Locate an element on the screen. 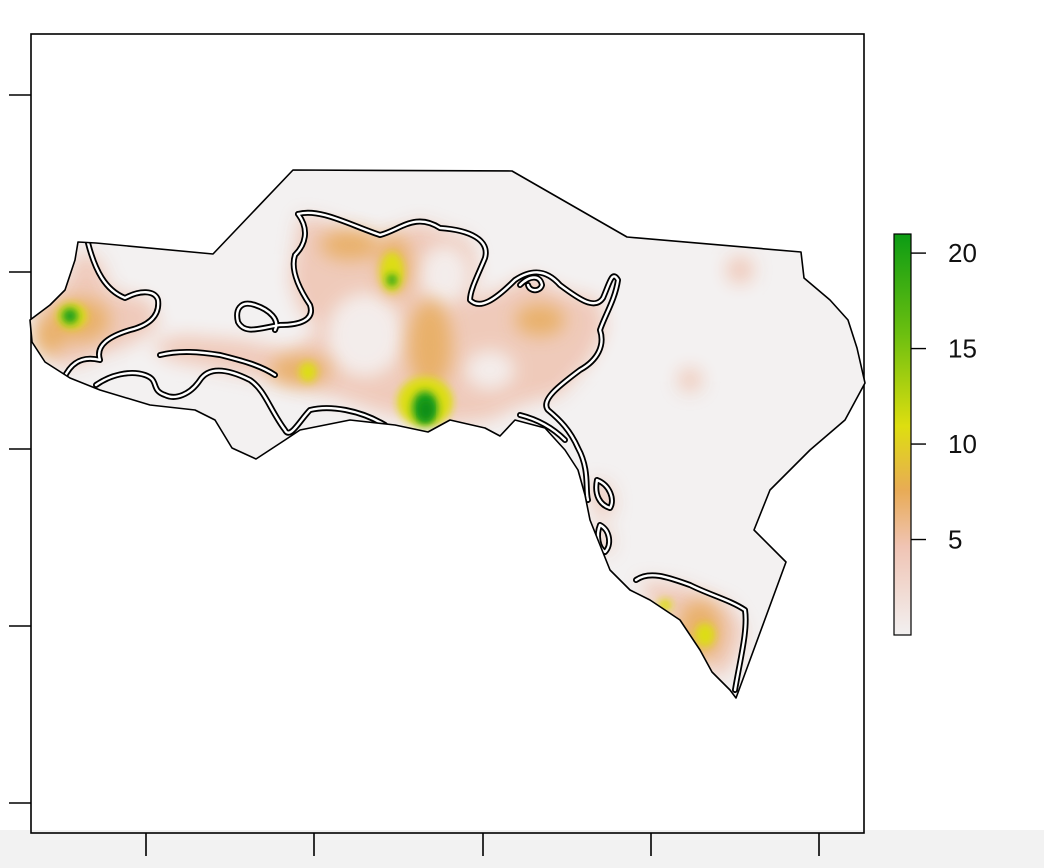  x-axis-ticks is located at coordinates (482, 844).